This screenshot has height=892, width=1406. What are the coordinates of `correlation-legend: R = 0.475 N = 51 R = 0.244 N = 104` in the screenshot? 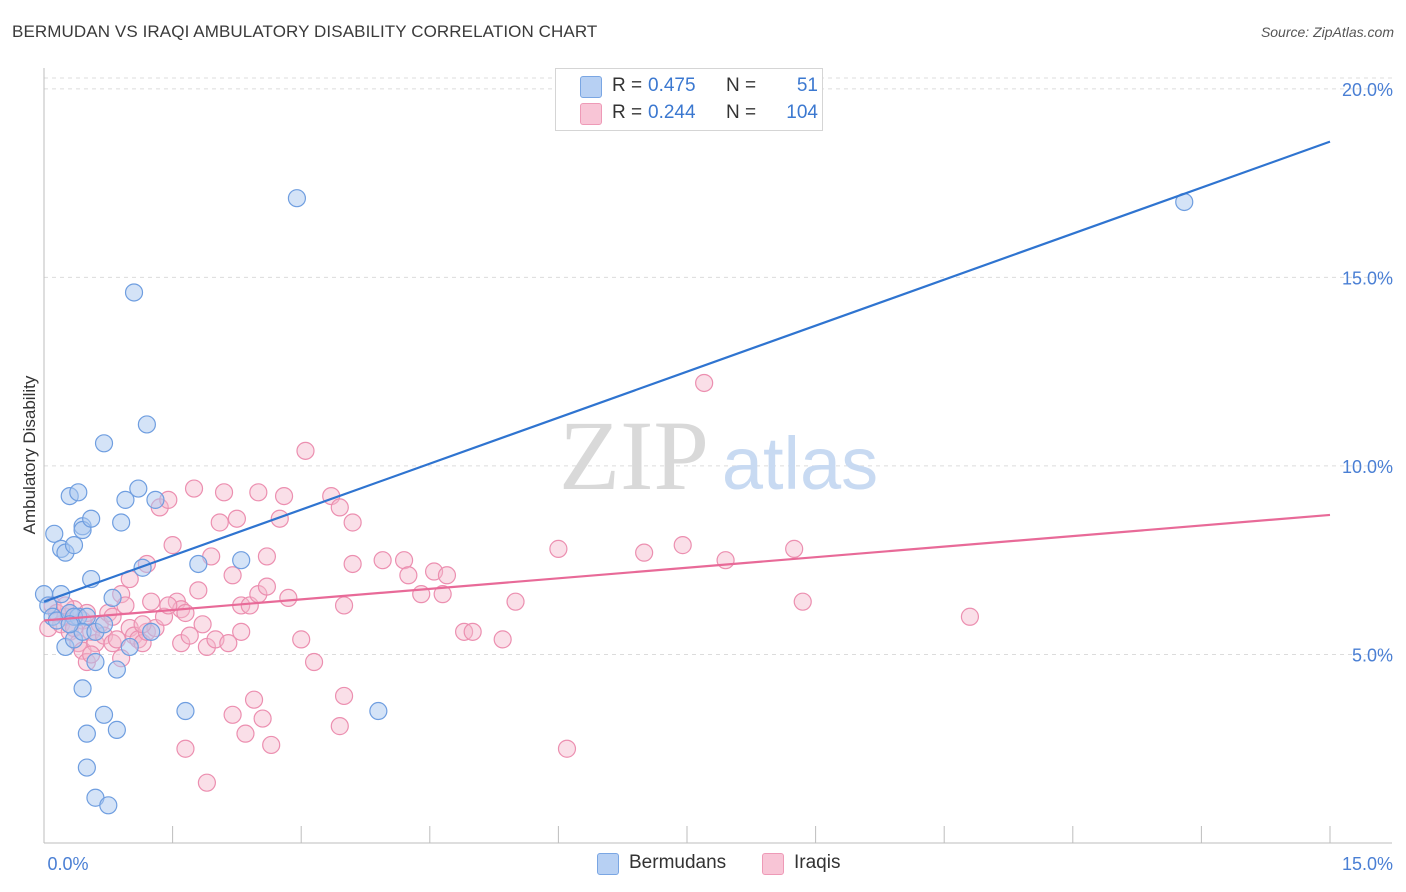 It's located at (689, 99).